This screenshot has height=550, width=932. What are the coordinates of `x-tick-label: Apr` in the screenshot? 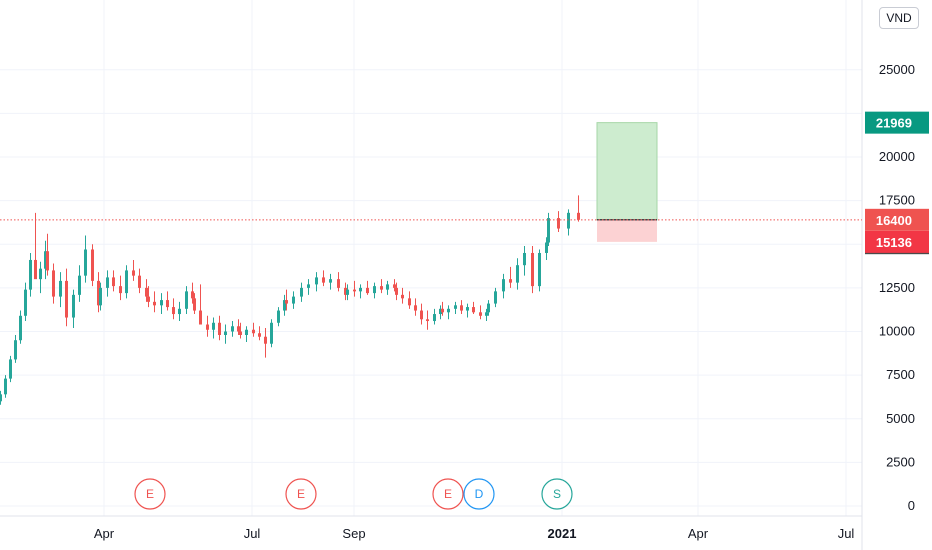 It's located at (698, 533).